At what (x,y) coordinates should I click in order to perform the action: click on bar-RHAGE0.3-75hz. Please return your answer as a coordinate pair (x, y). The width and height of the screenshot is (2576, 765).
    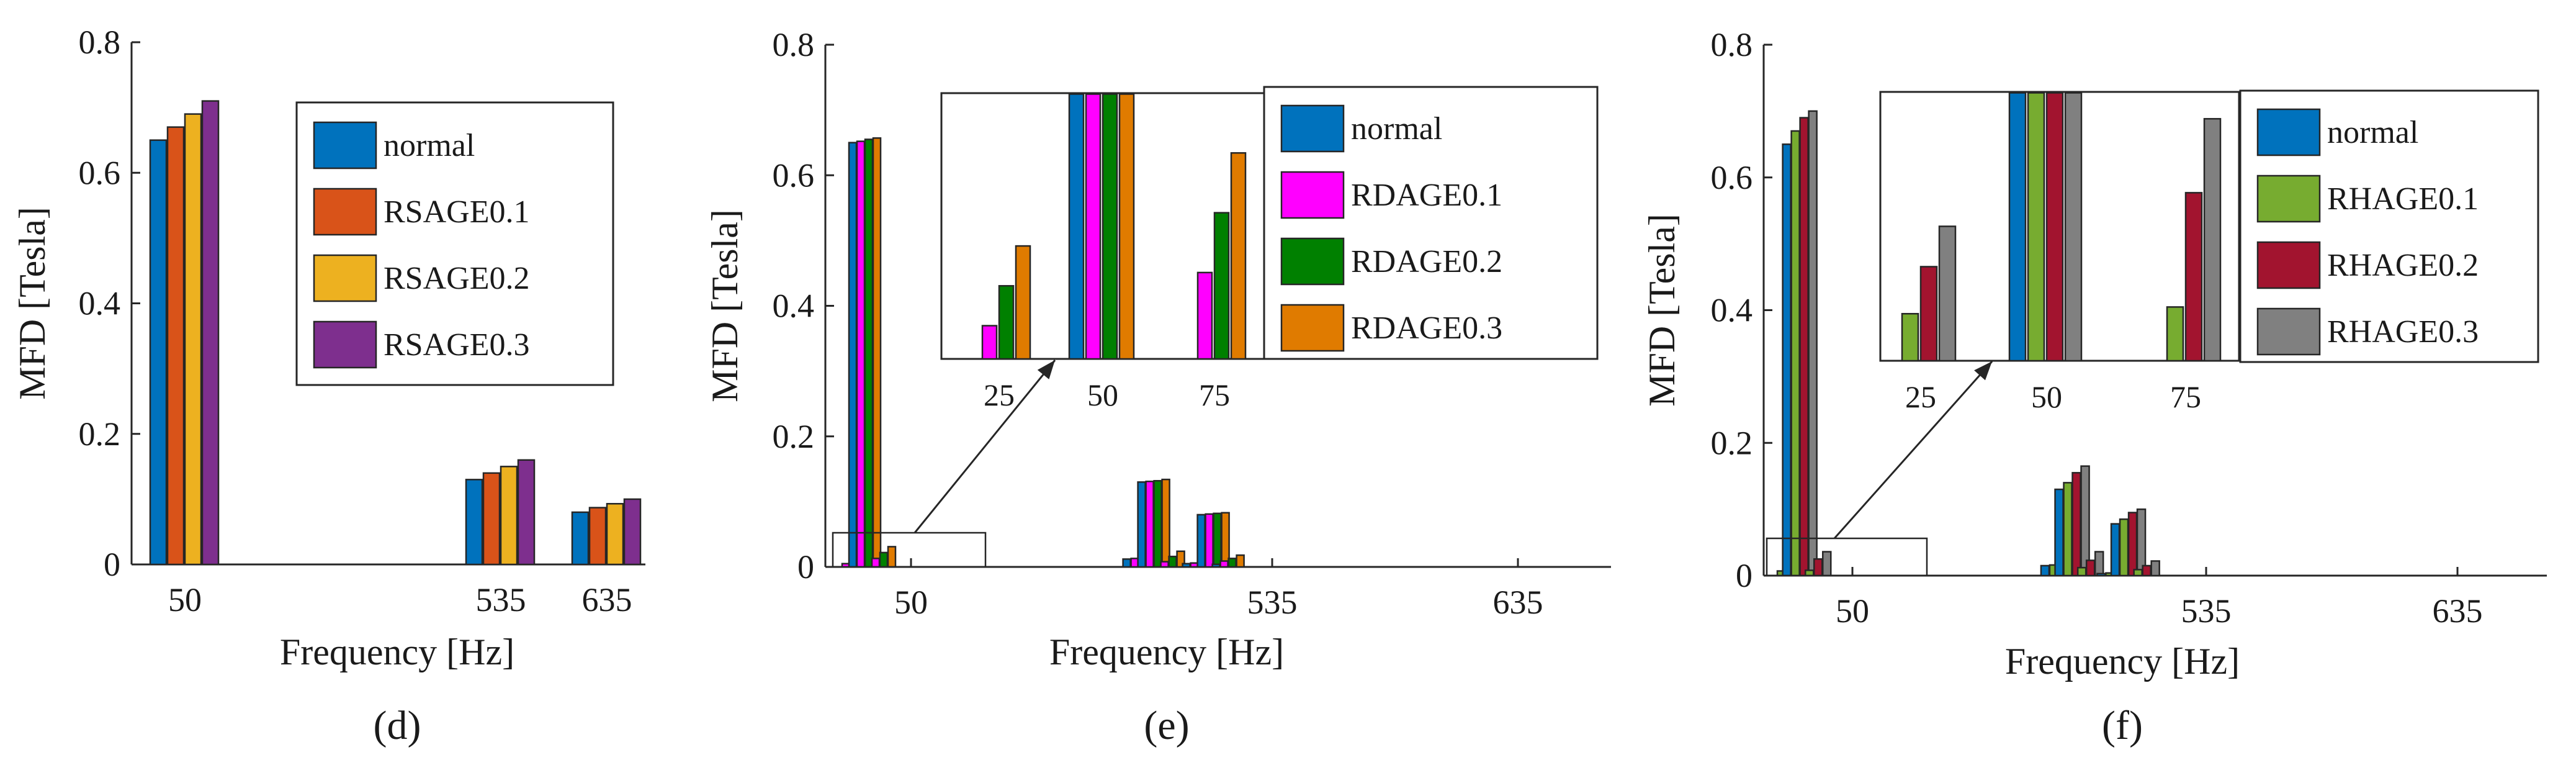
    Looking at the image, I should click on (1827, 564).